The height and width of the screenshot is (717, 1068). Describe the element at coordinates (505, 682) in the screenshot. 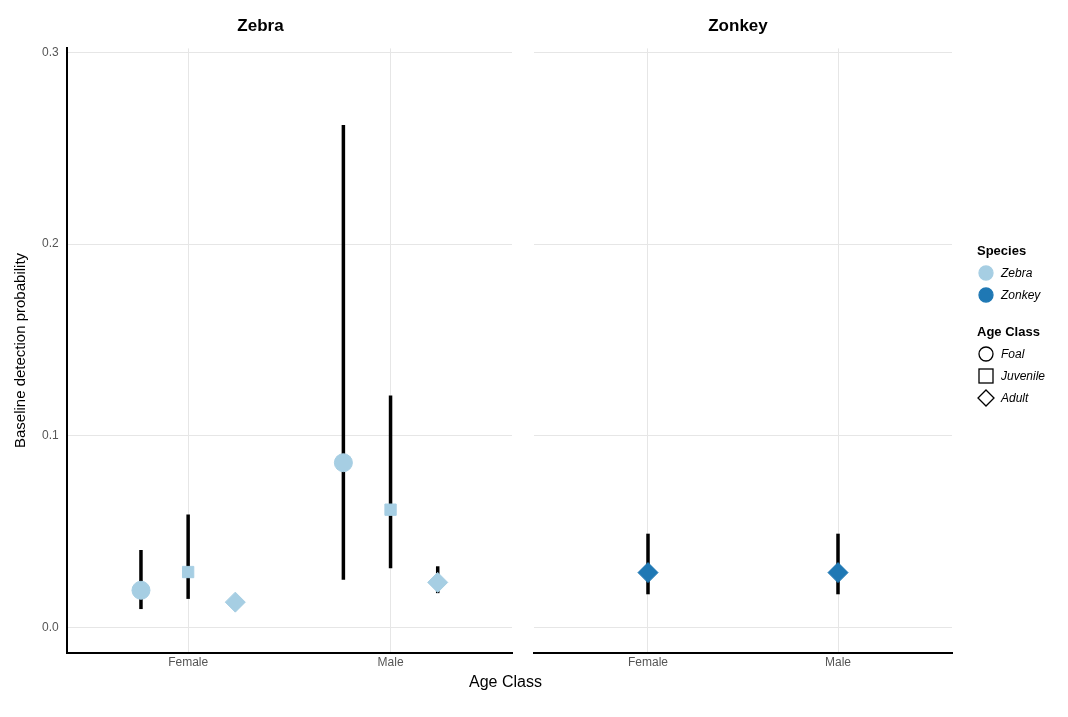

I see `x-axis-title: Age Class` at that location.